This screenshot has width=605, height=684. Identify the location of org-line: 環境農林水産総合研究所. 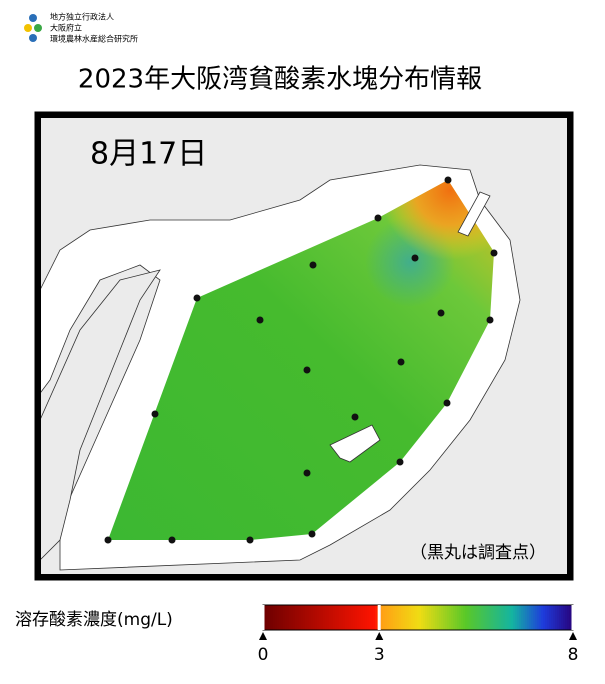
(94, 39).